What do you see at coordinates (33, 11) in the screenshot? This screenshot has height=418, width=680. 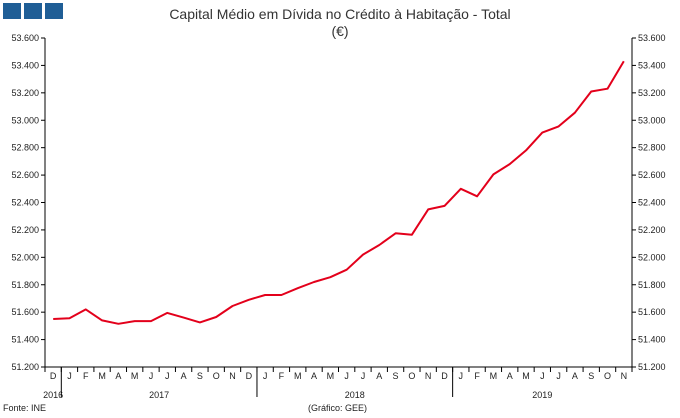 I see `gee-logo` at bounding box center [33, 11].